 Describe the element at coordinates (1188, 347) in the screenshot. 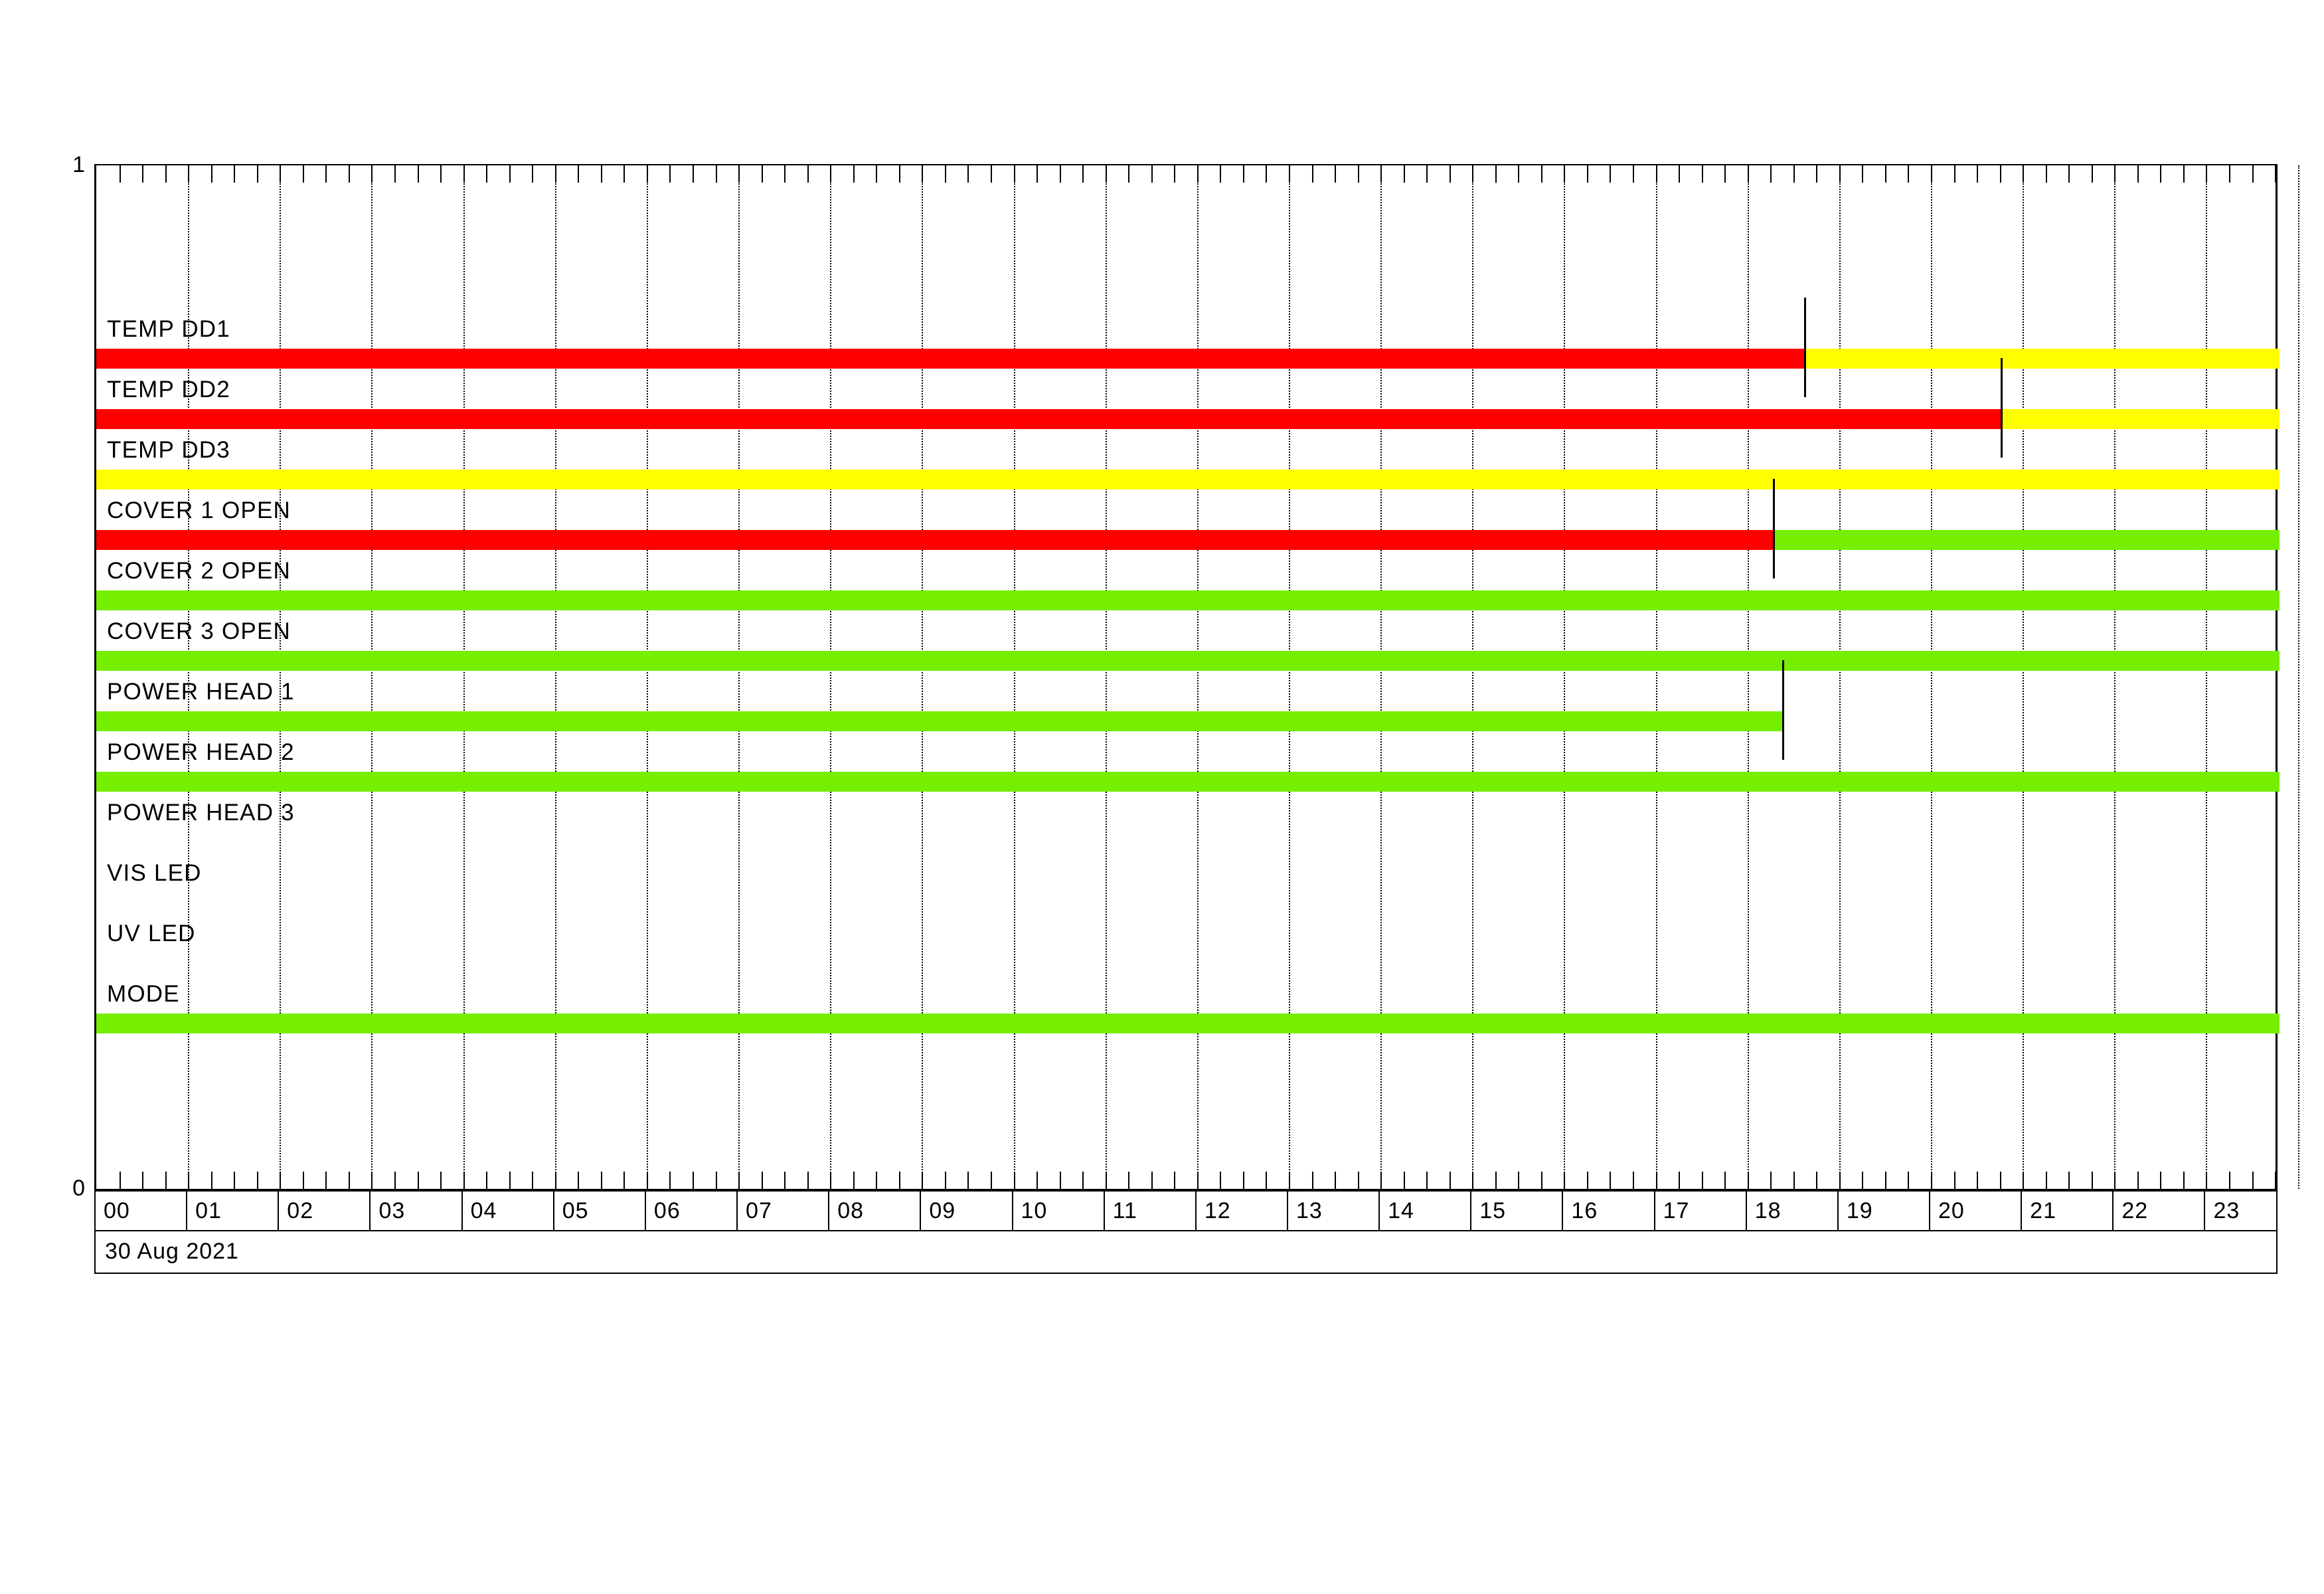

I see `status-row: TEMP DD1` at that location.